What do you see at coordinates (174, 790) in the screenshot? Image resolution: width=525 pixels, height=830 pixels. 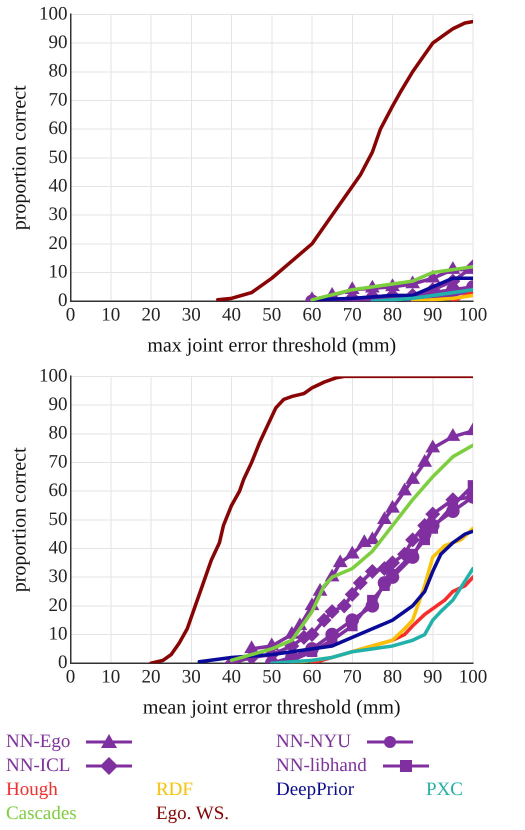 I see `text: RDF` at bounding box center [174, 790].